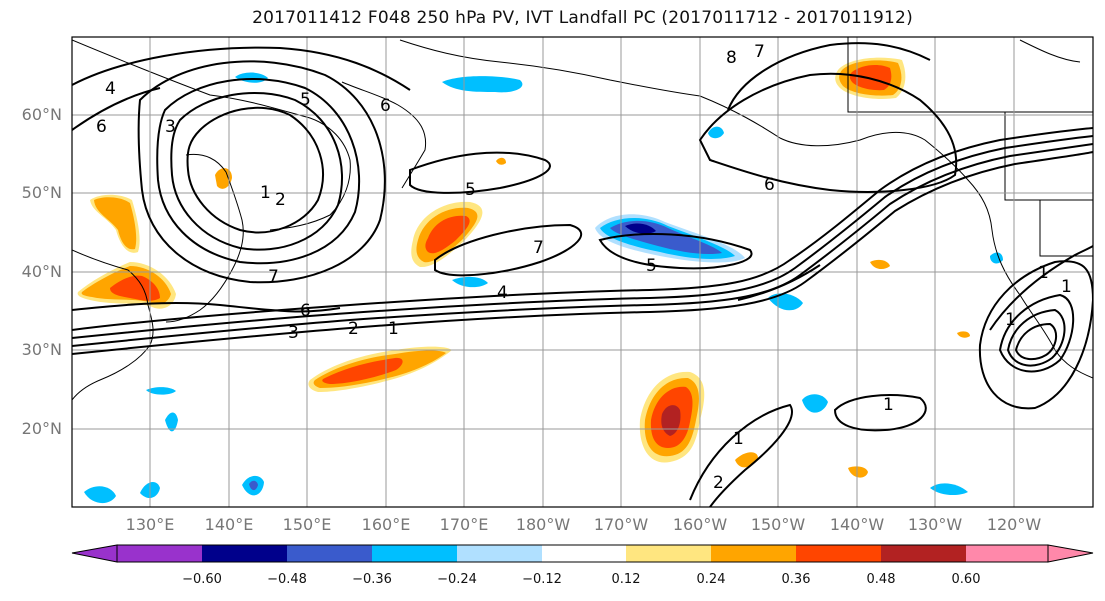 The image size is (1105, 601). I want to click on lon-label: 150°E, so click(307, 524).